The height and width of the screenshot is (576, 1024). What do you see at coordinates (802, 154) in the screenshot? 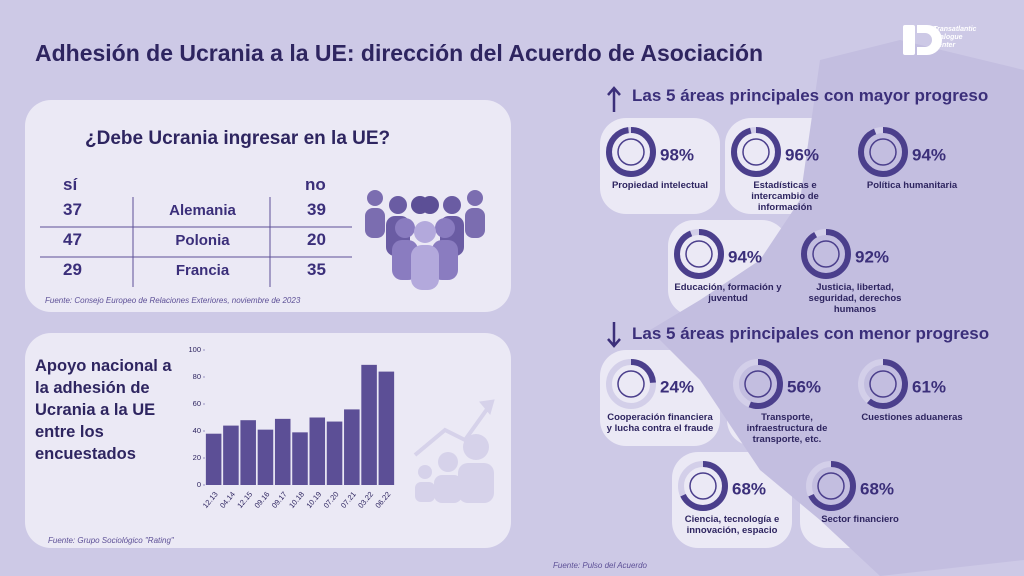
I see `percent-label: 96%` at bounding box center [802, 154].